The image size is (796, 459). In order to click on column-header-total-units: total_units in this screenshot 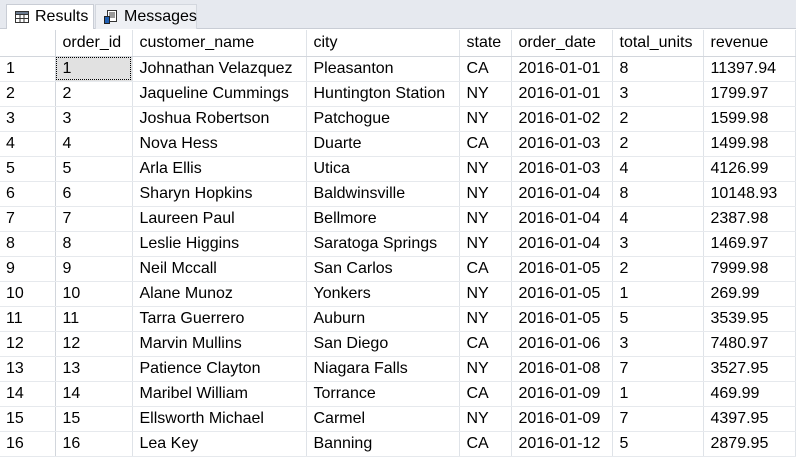, I will do `click(658, 43)`.